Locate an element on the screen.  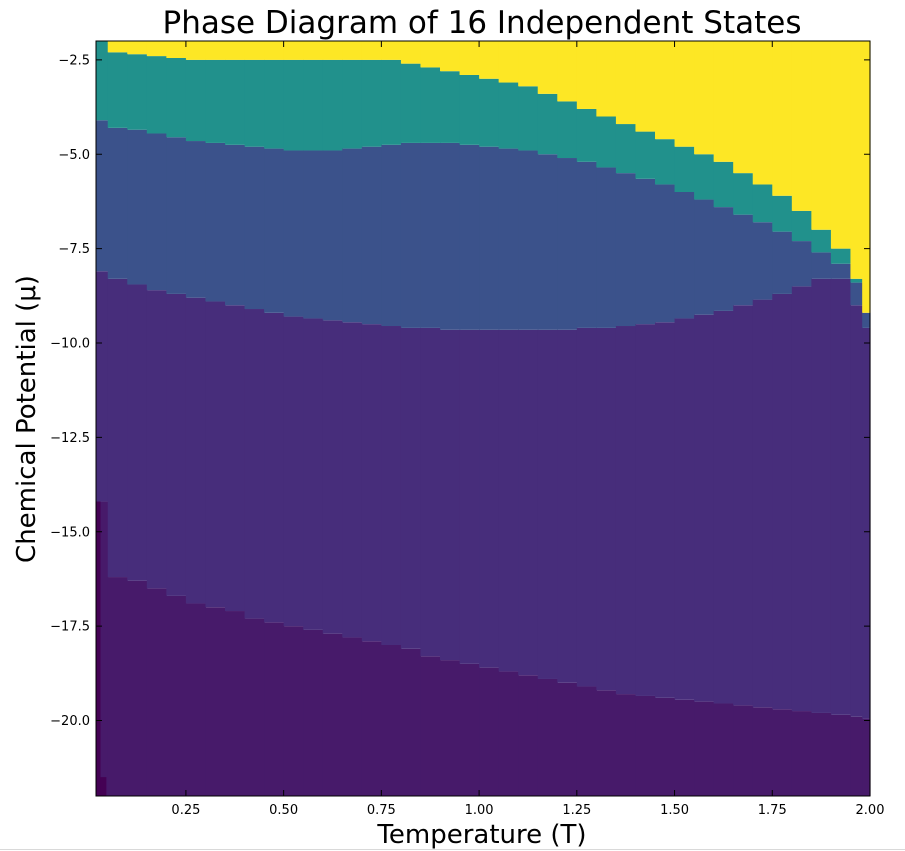
y-tick-label: −17.5 is located at coordinates (70, 627).